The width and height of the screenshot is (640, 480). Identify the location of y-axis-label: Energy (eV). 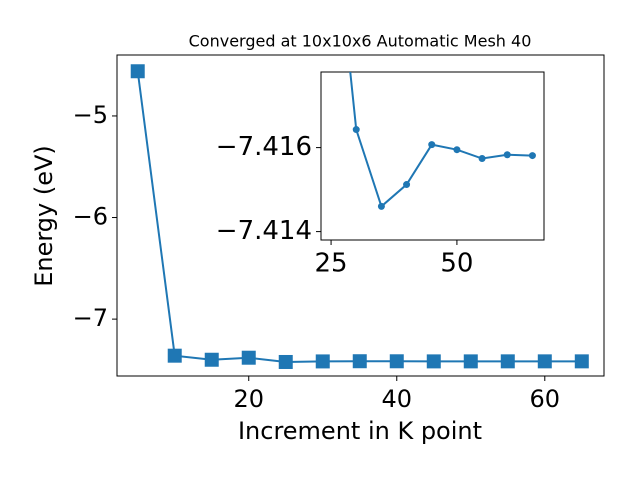
(44, 216).